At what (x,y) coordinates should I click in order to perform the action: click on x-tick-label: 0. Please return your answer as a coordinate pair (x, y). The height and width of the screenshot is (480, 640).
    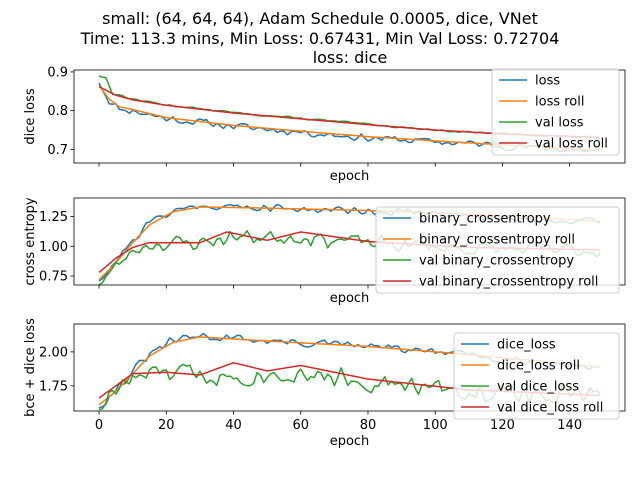
    Looking at the image, I should click on (99, 425).